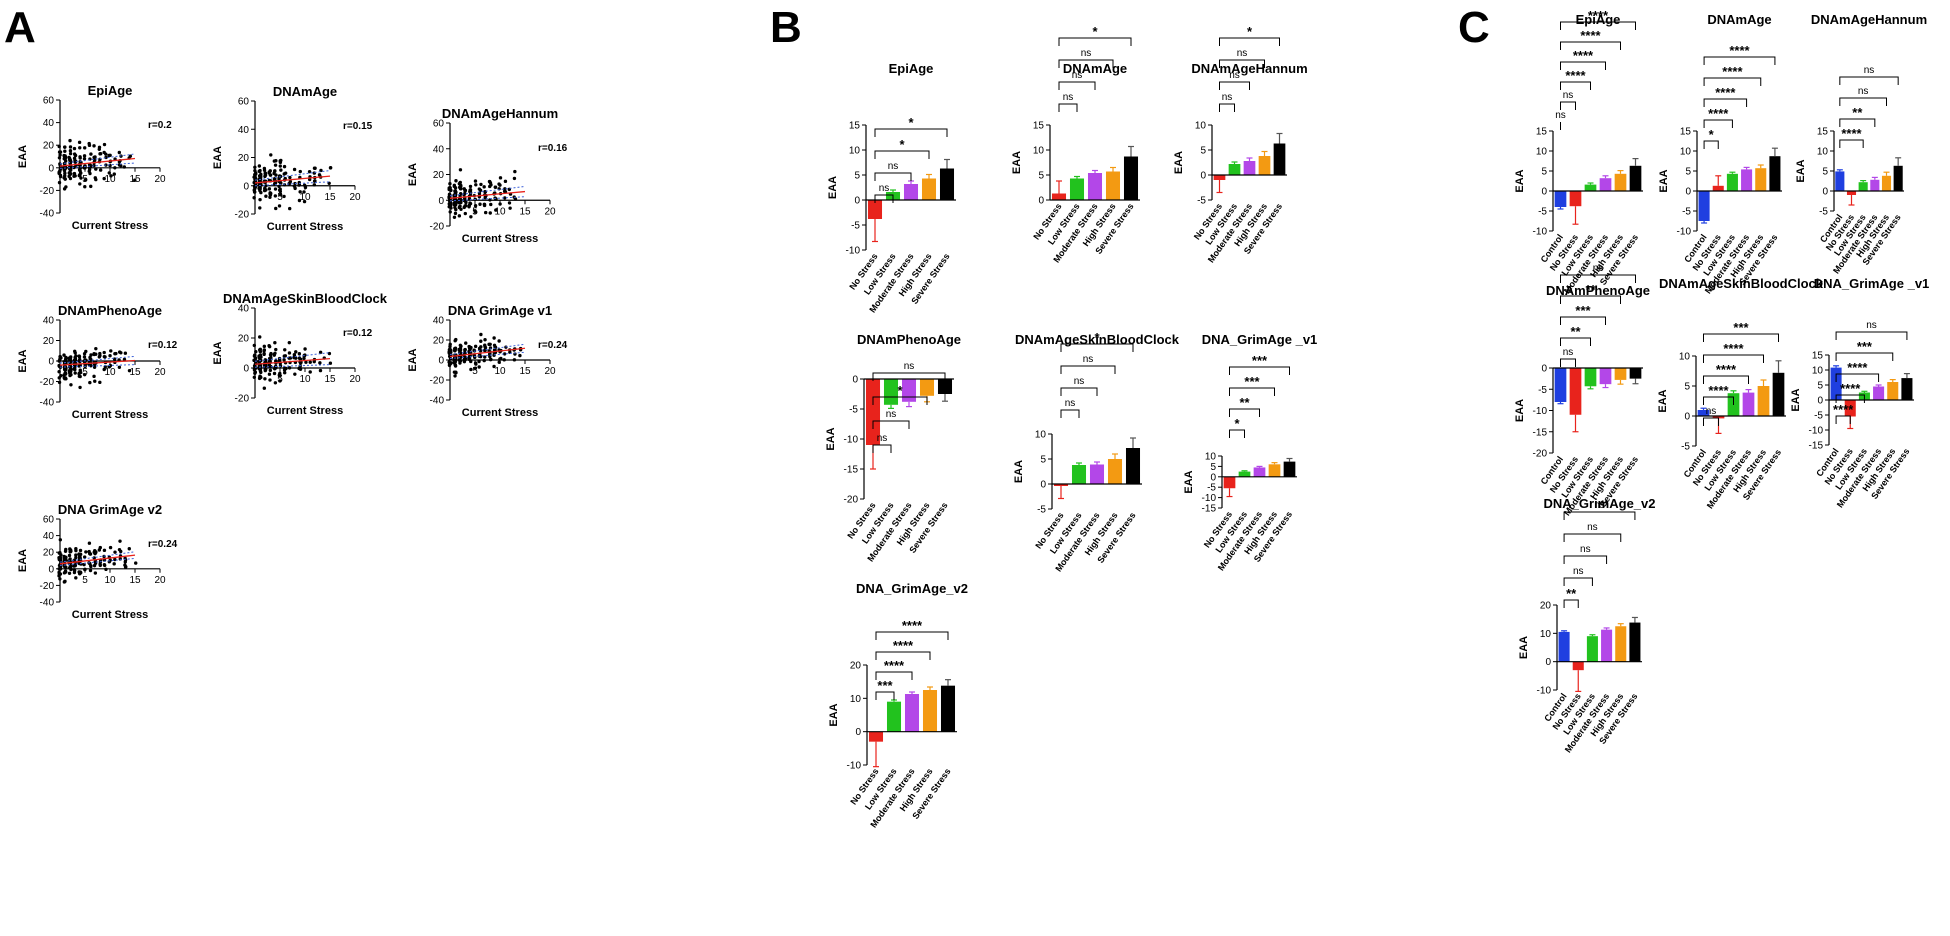 The image size is (1950, 936). Describe the element at coordinates (1575, 331) in the screenshot. I see `significance-label: **` at that location.